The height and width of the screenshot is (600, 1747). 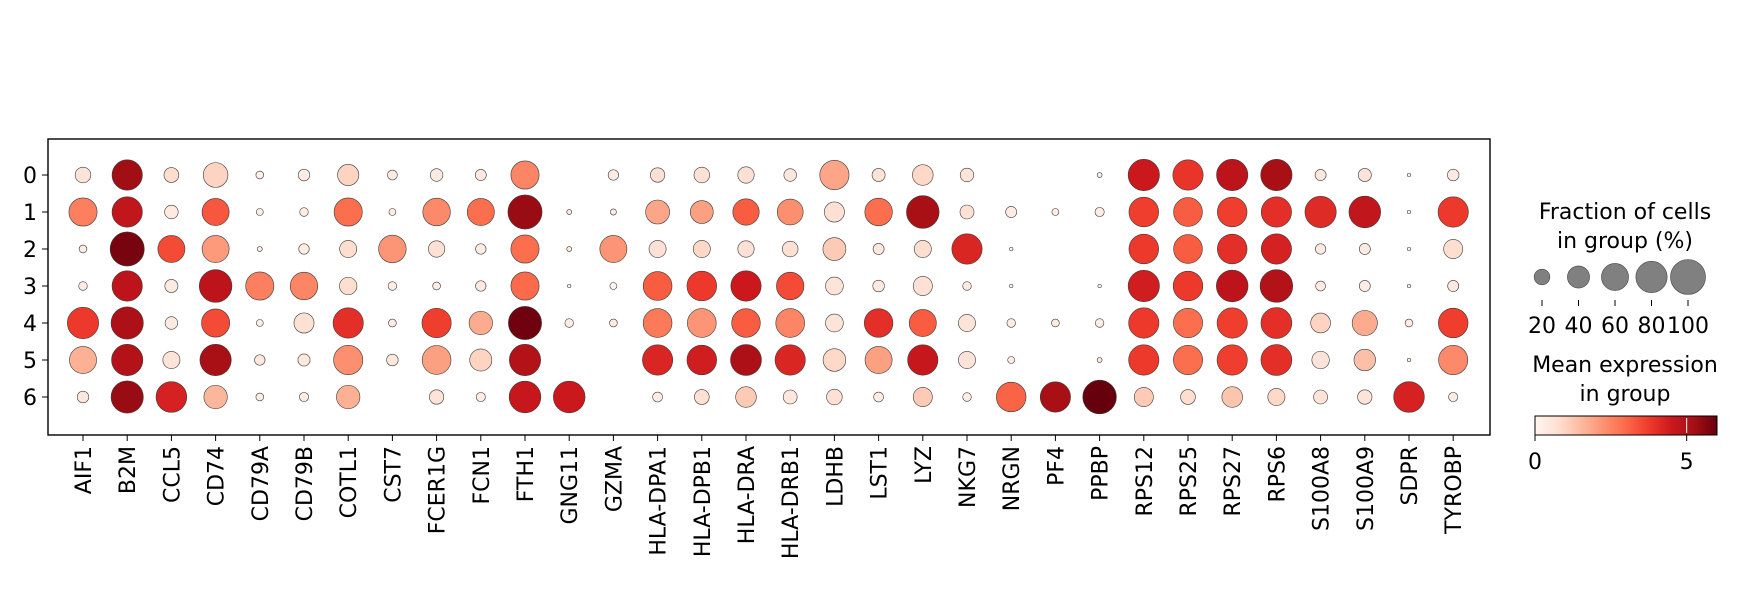 What do you see at coordinates (1625, 212) in the screenshot?
I see `size-legend-title-line1: Fraction of cells` at bounding box center [1625, 212].